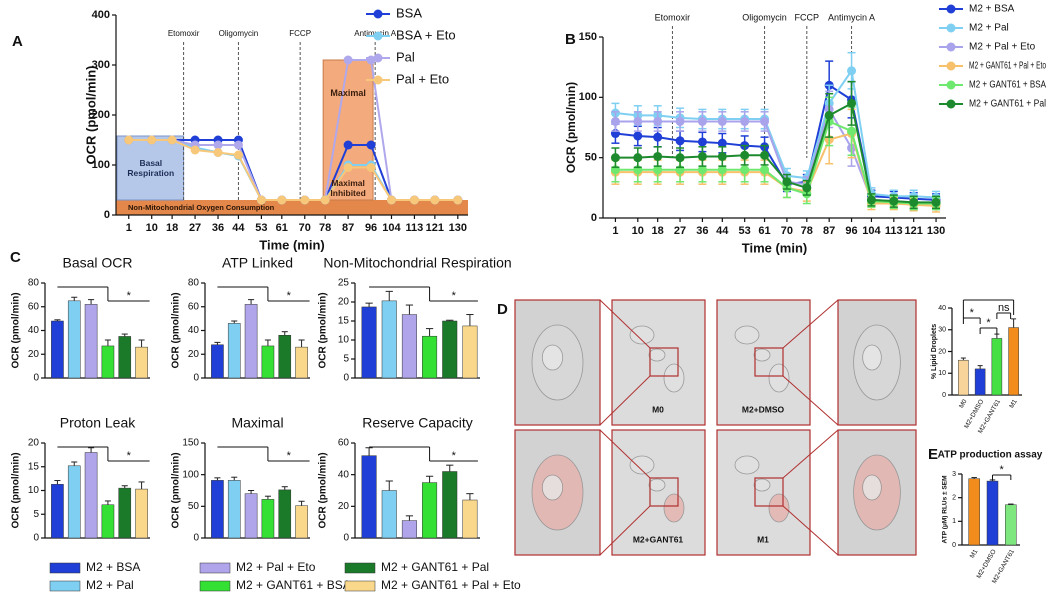  What do you see at coordinates (348, 187) in the screenshot?
I see `region-label: Maximal Inhibited` at bounding box center [348, 187].